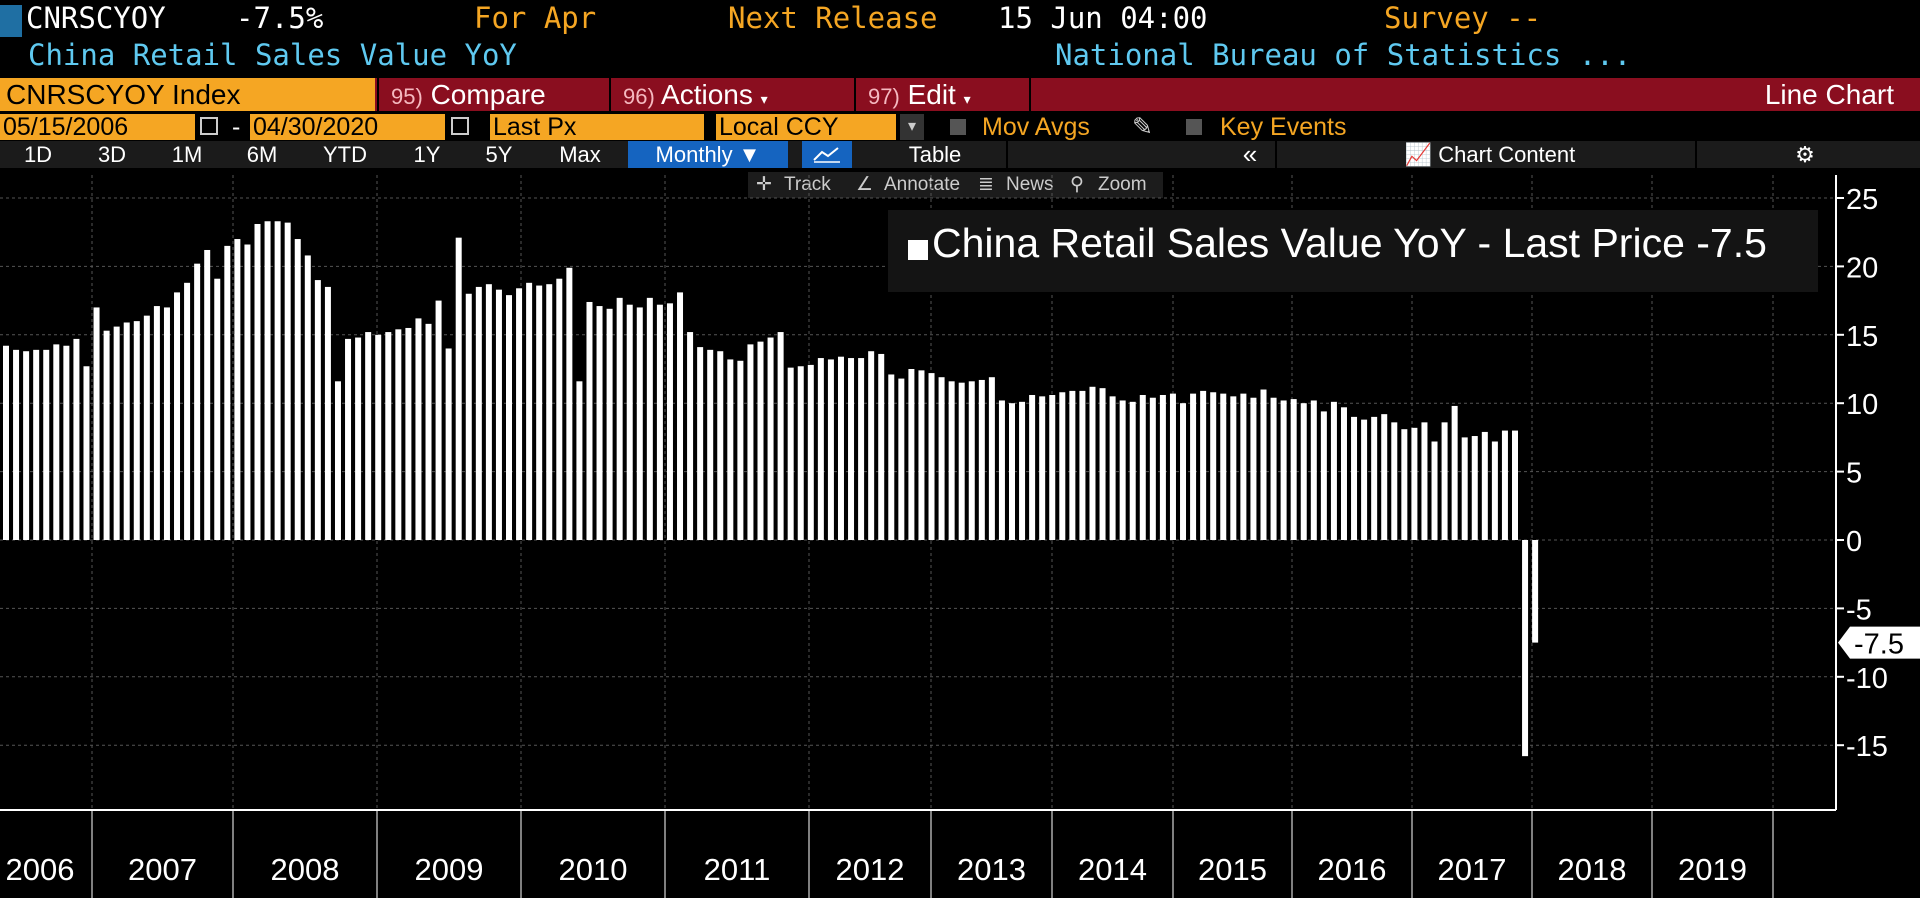  What do you see at coordinates (97, 127) in the screenshot?
I see `start-date-input: 05/15/2006` at bounding box center [97, 127].